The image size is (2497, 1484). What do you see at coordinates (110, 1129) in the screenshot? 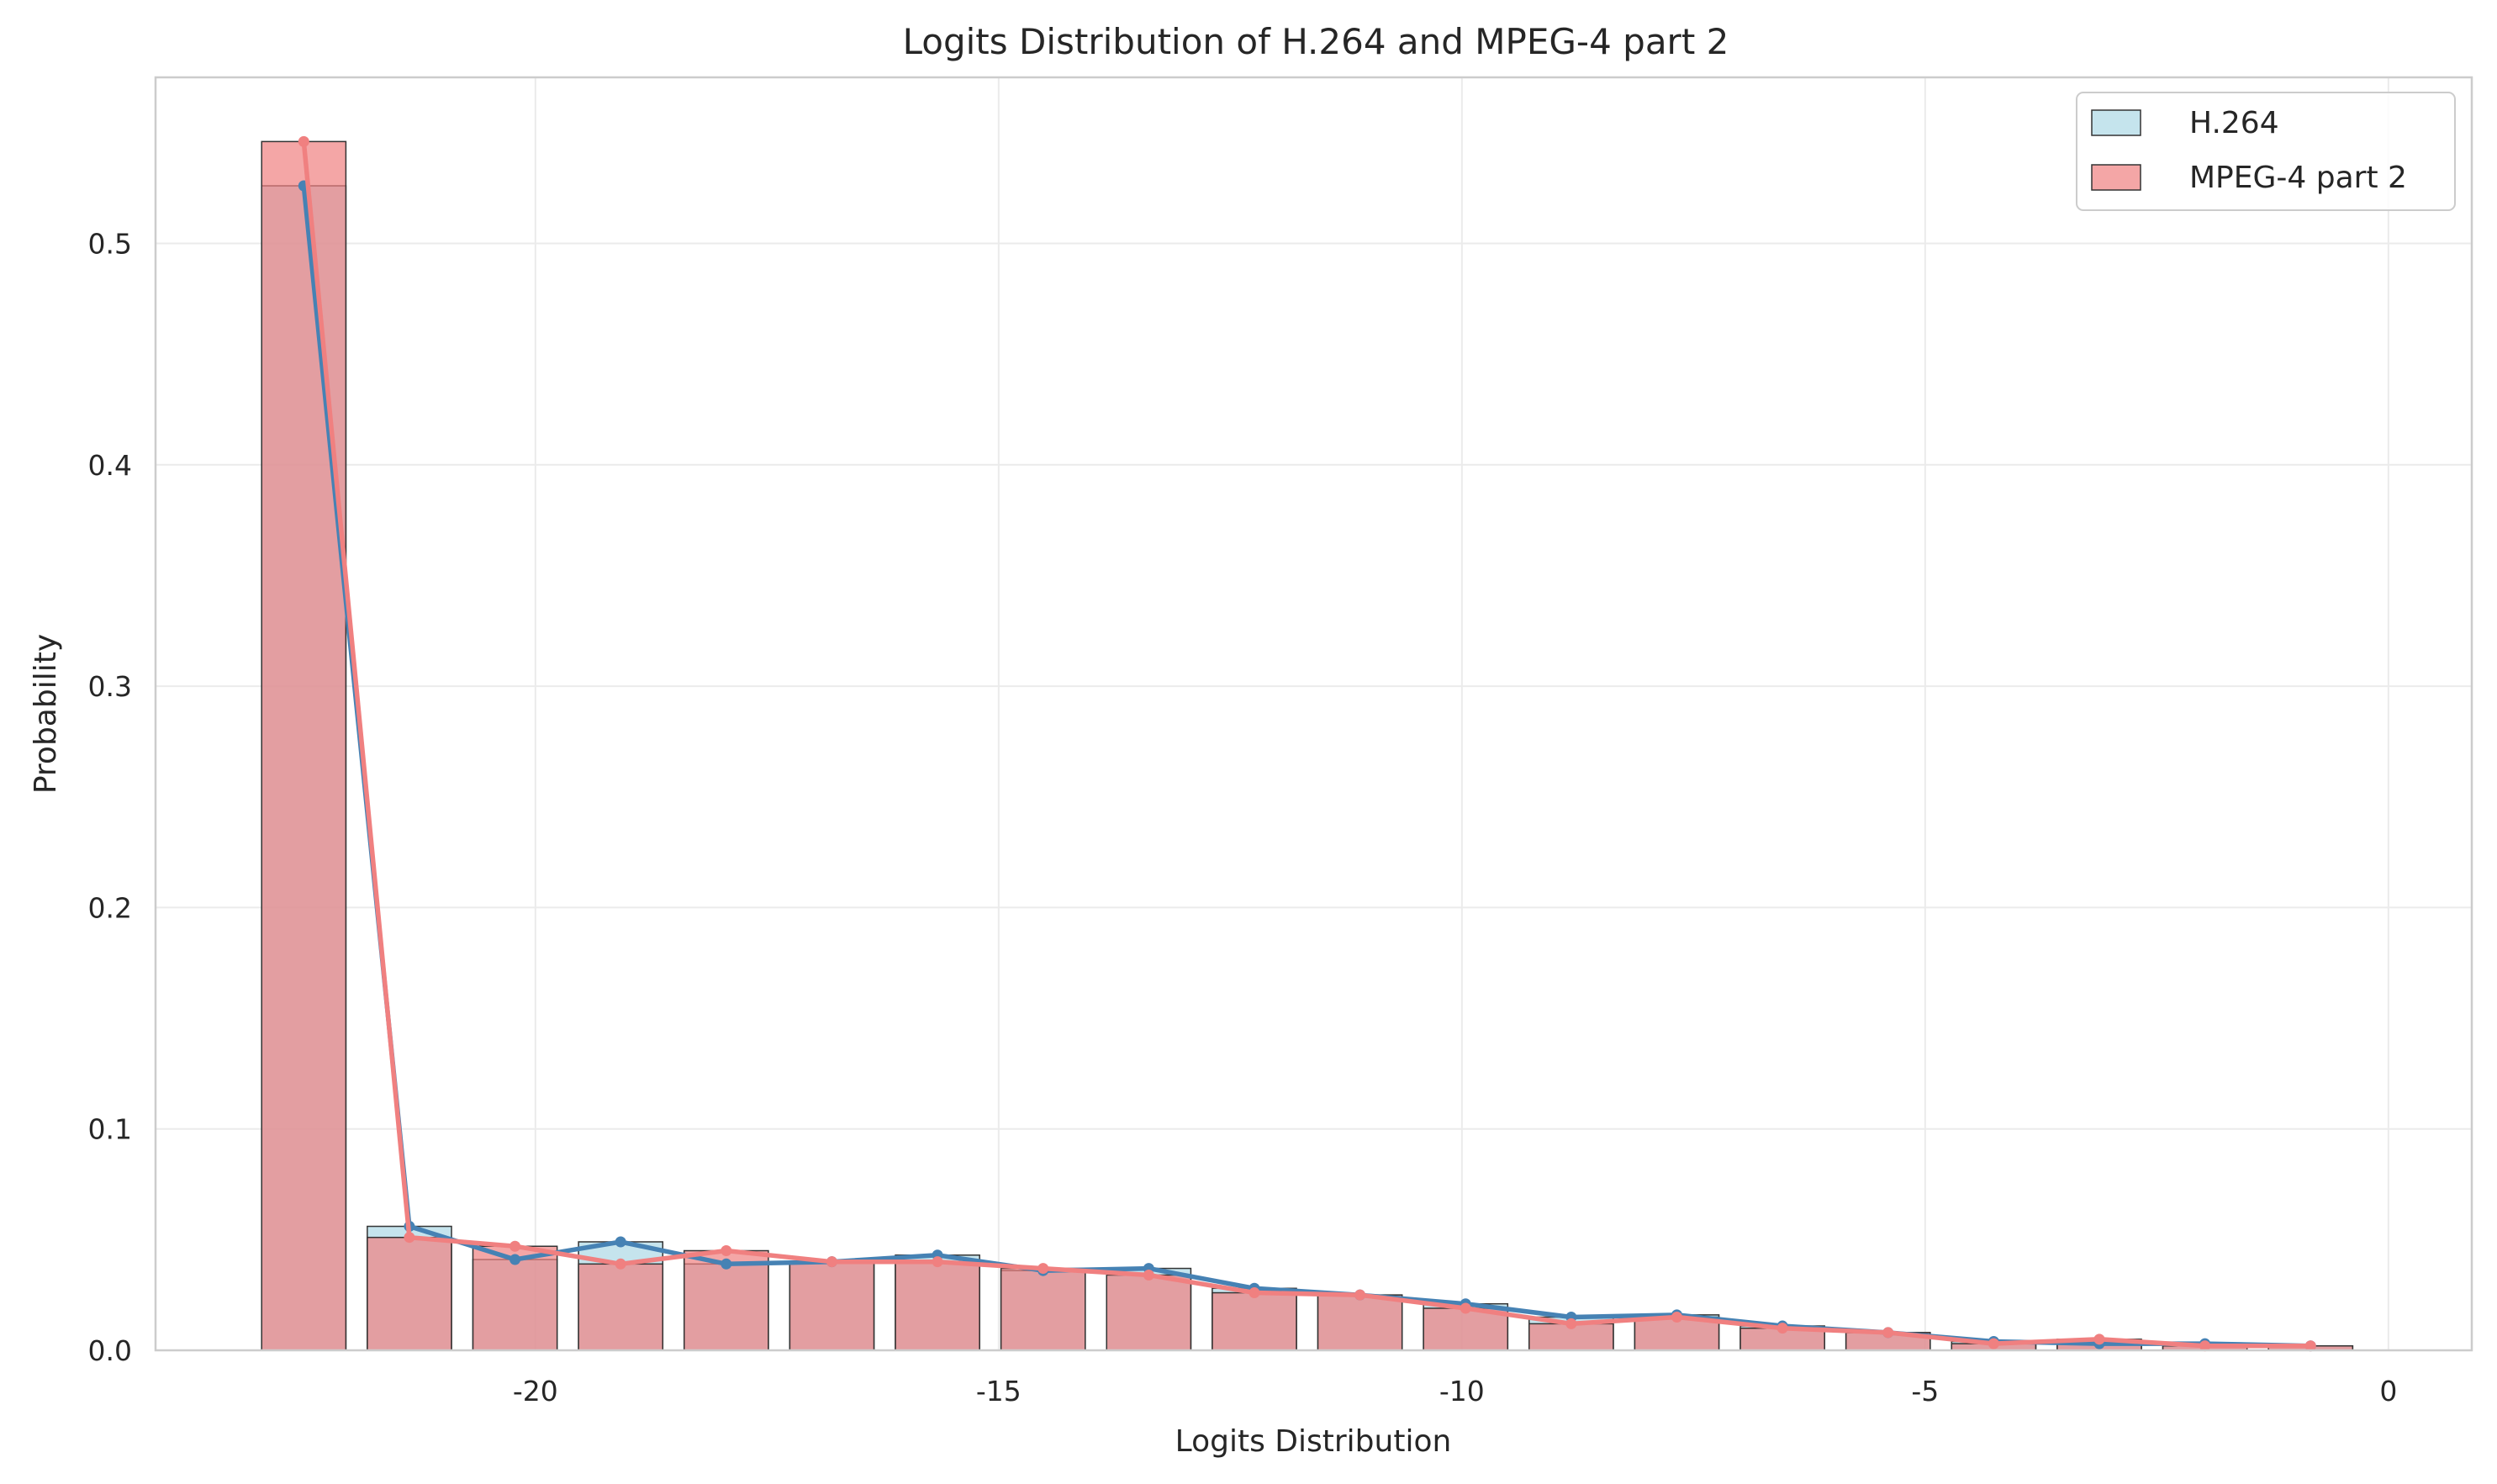
I see `y-tick-label: 0.1` at bounding box center [110, 1129].